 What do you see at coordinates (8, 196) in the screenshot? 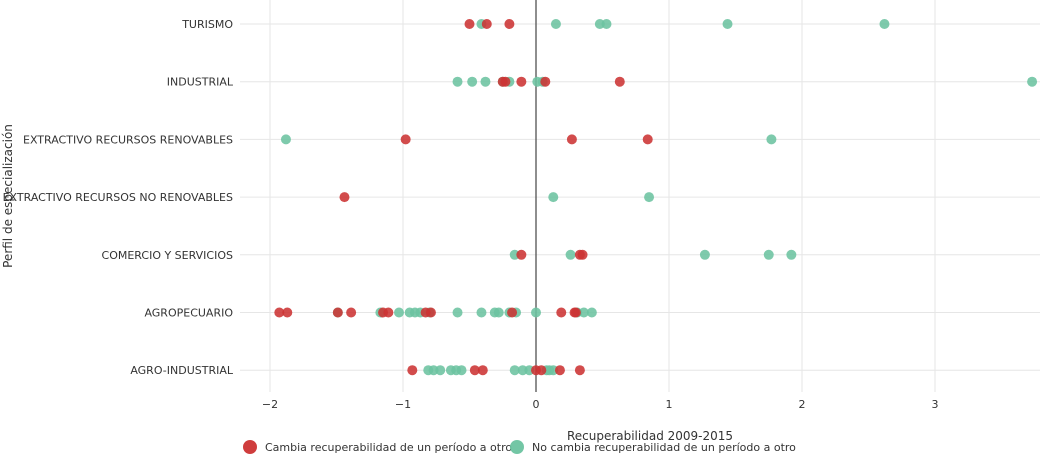
I see `y-axis-title: Perfil de especialización` at bounding box center [8, 196].